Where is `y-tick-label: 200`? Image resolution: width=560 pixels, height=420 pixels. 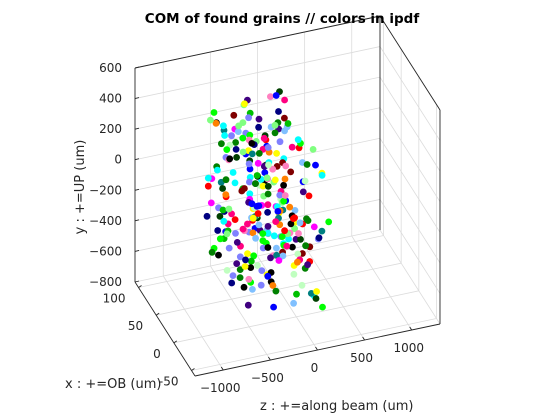 y-tick-label: 200 is located at coordinates (110, 129).